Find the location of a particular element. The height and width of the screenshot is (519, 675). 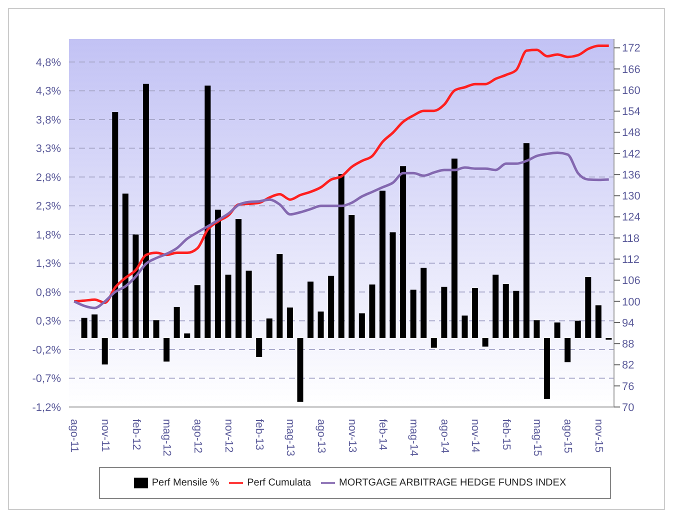

y2-tick-label: 160 is located at coordinates (631, 90).